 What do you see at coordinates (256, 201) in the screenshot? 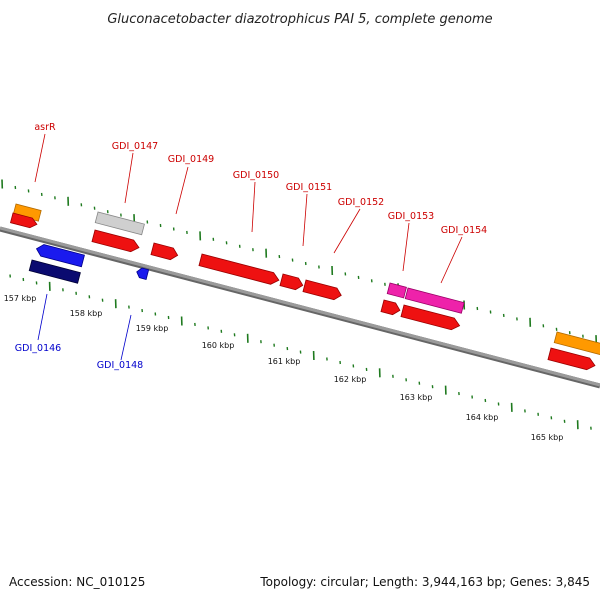
I see `gene-label-gdi-0150: GDI_0150` at bounding box center [256, 201].